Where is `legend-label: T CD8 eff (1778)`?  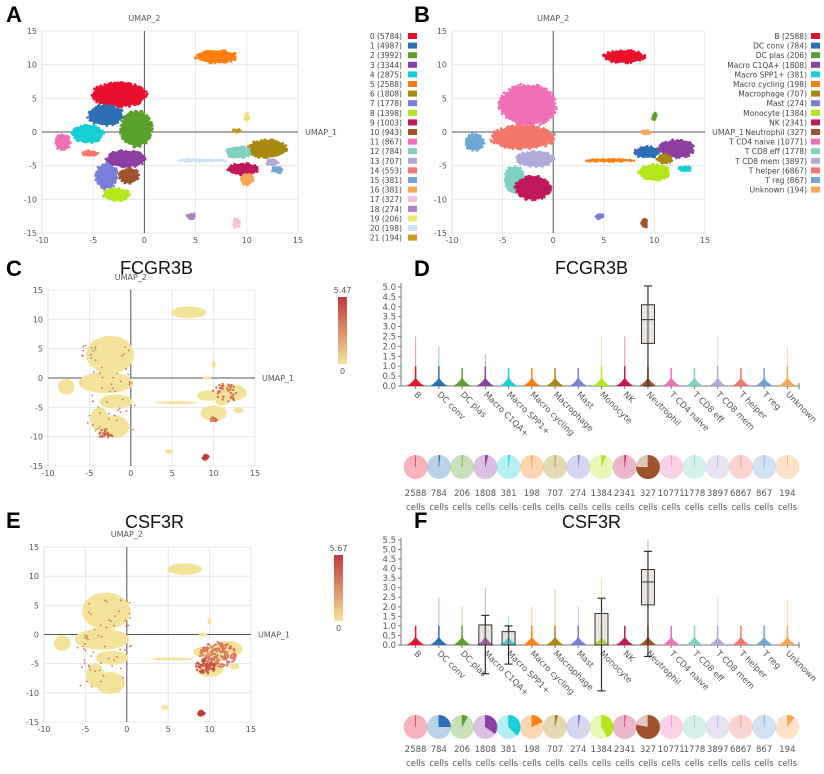
legend-label: T CD8 eff (1778) is located at coordinates (775, 151).